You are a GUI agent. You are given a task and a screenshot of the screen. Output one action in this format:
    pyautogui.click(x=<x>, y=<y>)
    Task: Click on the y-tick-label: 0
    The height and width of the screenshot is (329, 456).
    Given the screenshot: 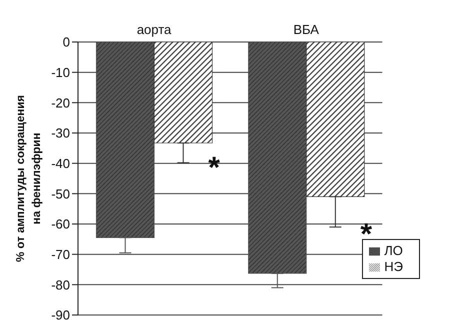 What is the action you would take?
    pyautogui.click(x=66, y=42)
    